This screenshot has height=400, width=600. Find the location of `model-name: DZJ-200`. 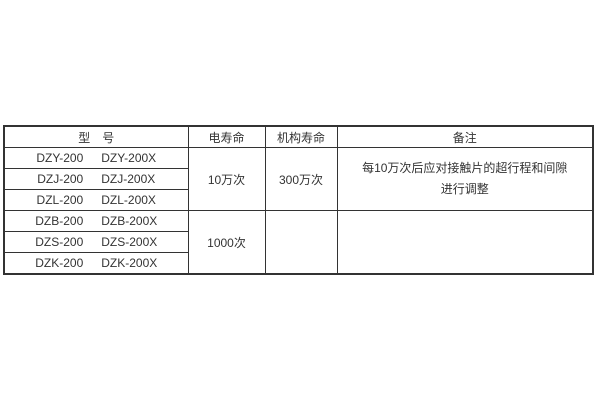

model-name: DZJ-200 is located at coordinates (60, 179).